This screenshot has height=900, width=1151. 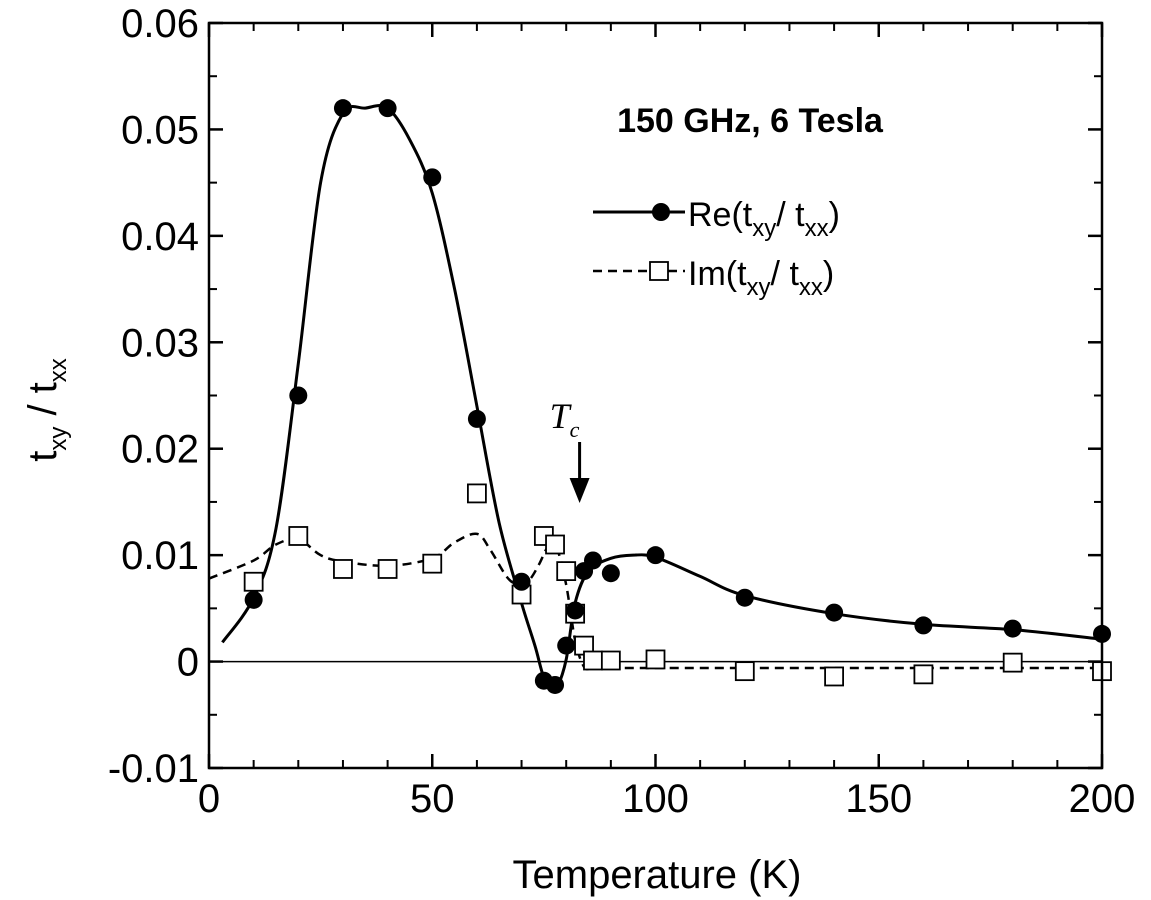 I want to click on x-tick-label: 200, so click(x=1102, y=799).